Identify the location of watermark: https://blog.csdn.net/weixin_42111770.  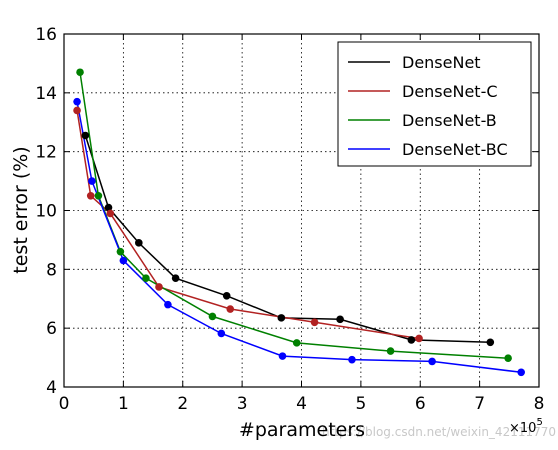
(439, 432).